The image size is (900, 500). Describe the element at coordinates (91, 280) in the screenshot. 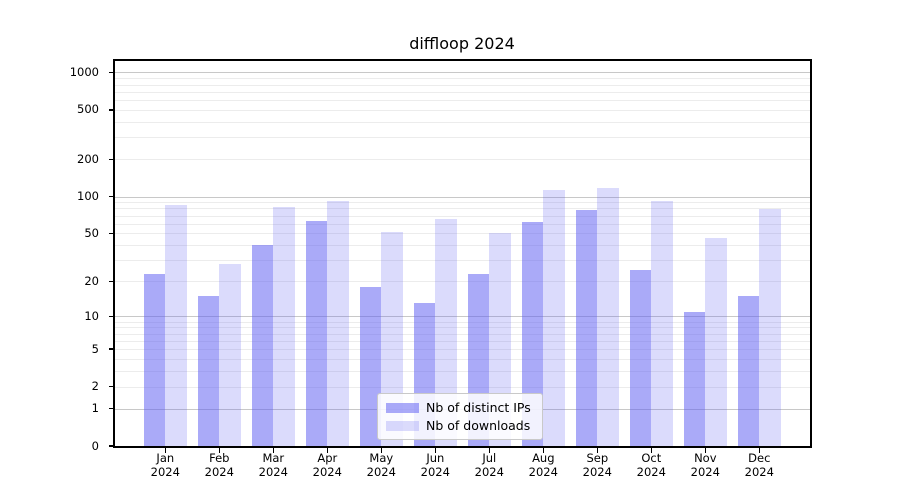

I see `y-tick-label-20: 20` at that location.